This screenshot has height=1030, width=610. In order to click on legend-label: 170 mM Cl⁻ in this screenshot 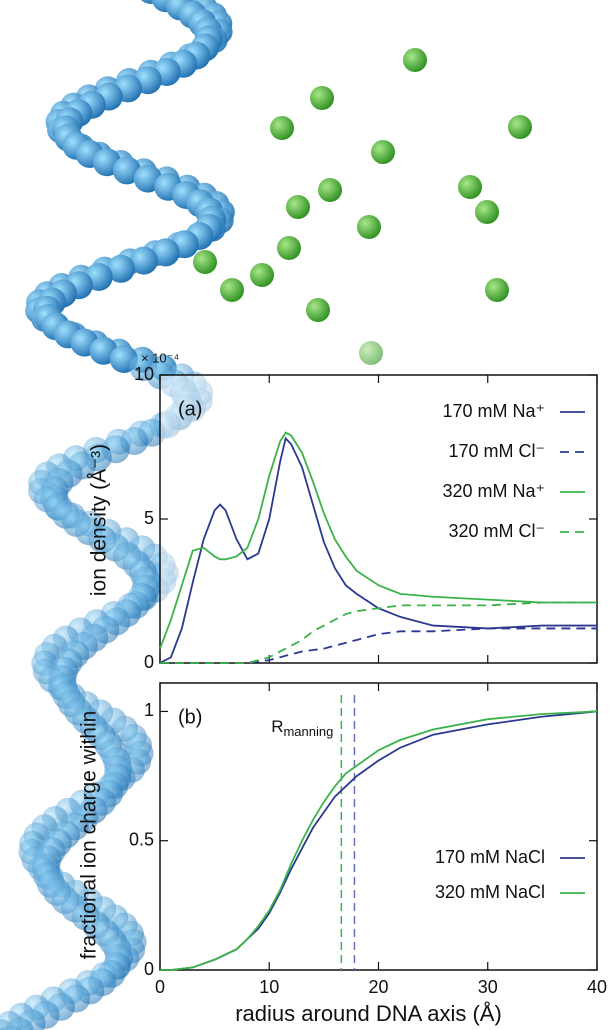, I will do `click(496, 451)`.